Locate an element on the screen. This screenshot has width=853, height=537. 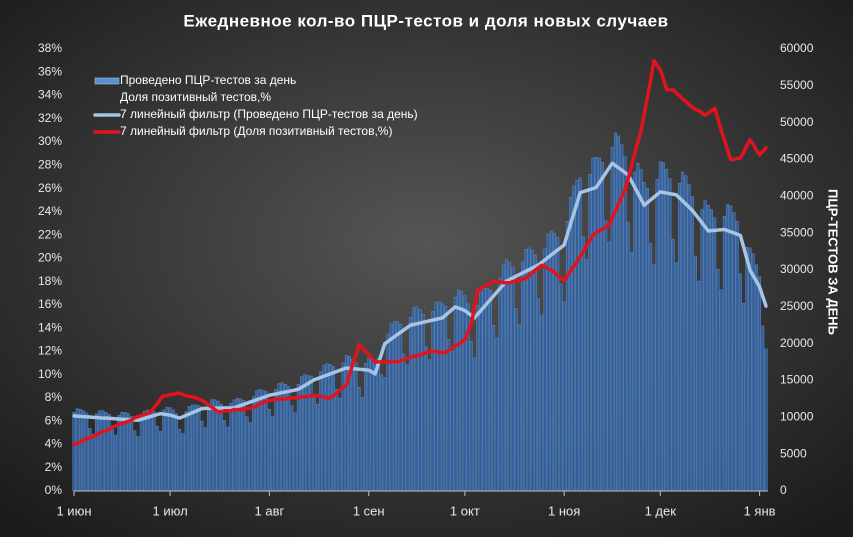
x-tick-label: 1 ноя is located at coordinates (564, 510).